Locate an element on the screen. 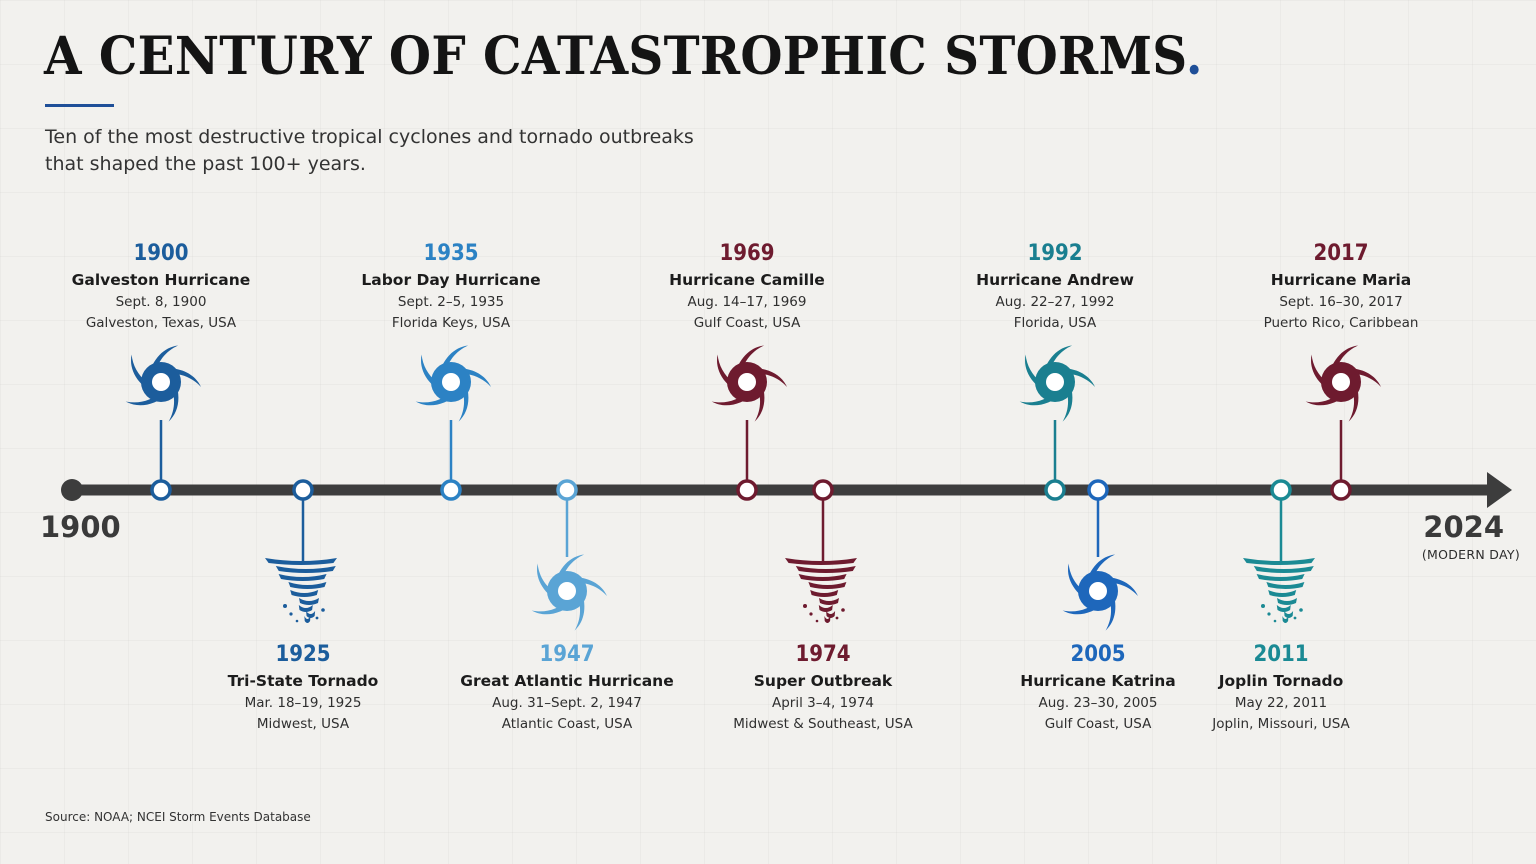  event-place: Florida, USA is located at coordinates (1055, 323).